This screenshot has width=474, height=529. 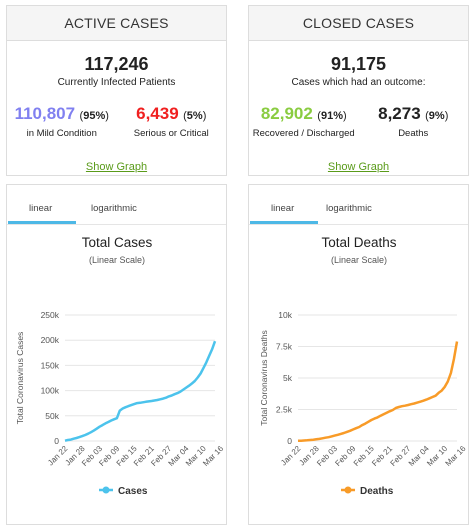 I want to click on active-show-graph-link: Show Graph, so click(x=116, y=167).